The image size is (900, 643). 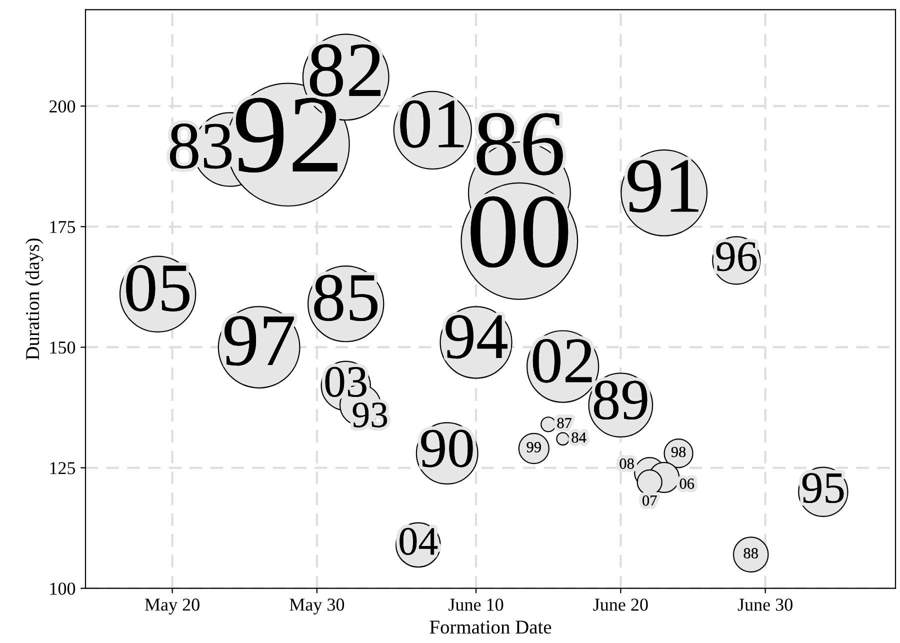 I want to click on annotation: 03, so click(x=345, y=381).